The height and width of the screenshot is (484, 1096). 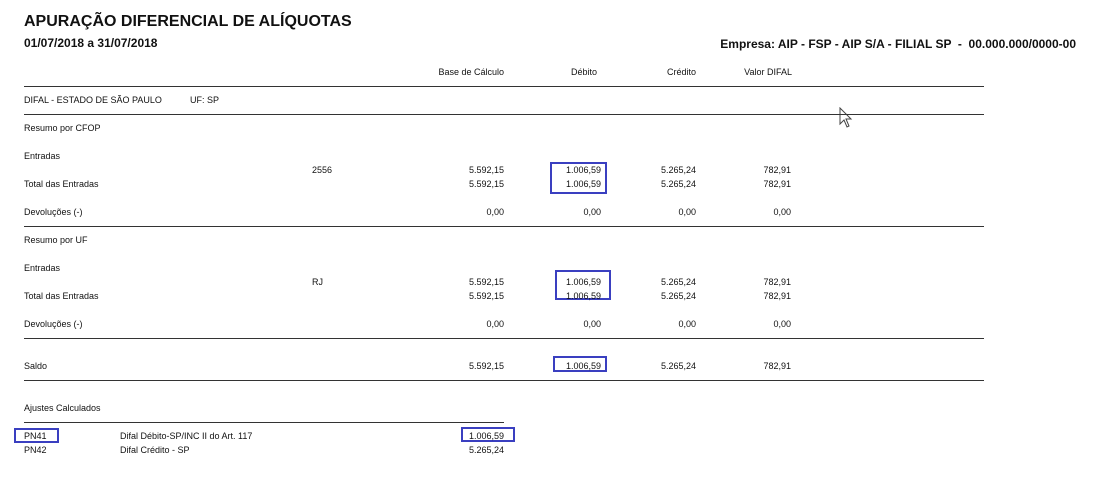 What do you see at coordinates (846, 117) in the screenshot?
I see `mouse-cursor` at bounding box center [846, 117].